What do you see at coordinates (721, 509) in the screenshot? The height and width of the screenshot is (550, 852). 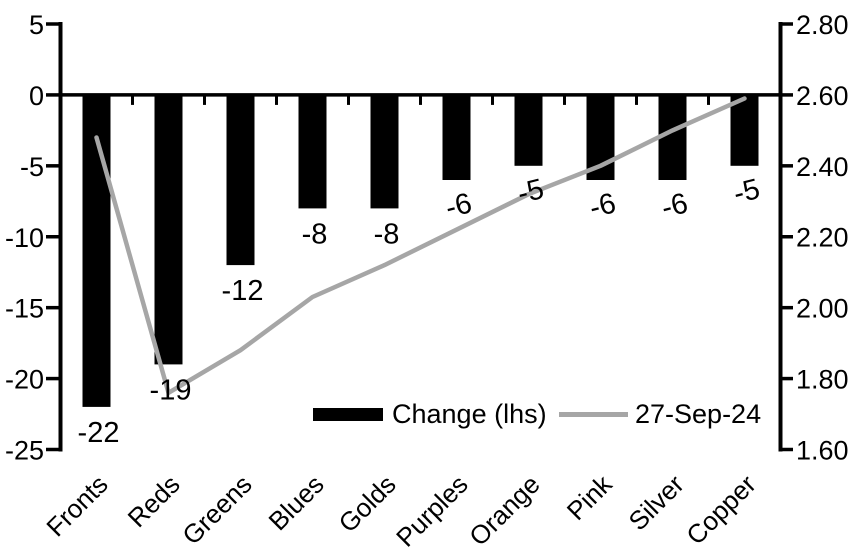 I see `category-label-copper: Copper` at bounding box center [721, 509].